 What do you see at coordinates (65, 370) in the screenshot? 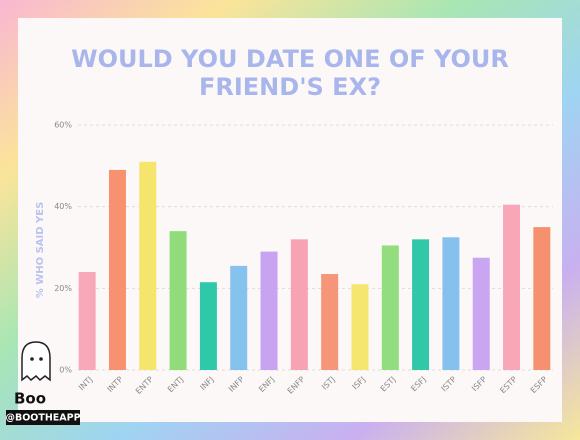
I see `y-tick-label: 0%` at bounding box center [65, 370].